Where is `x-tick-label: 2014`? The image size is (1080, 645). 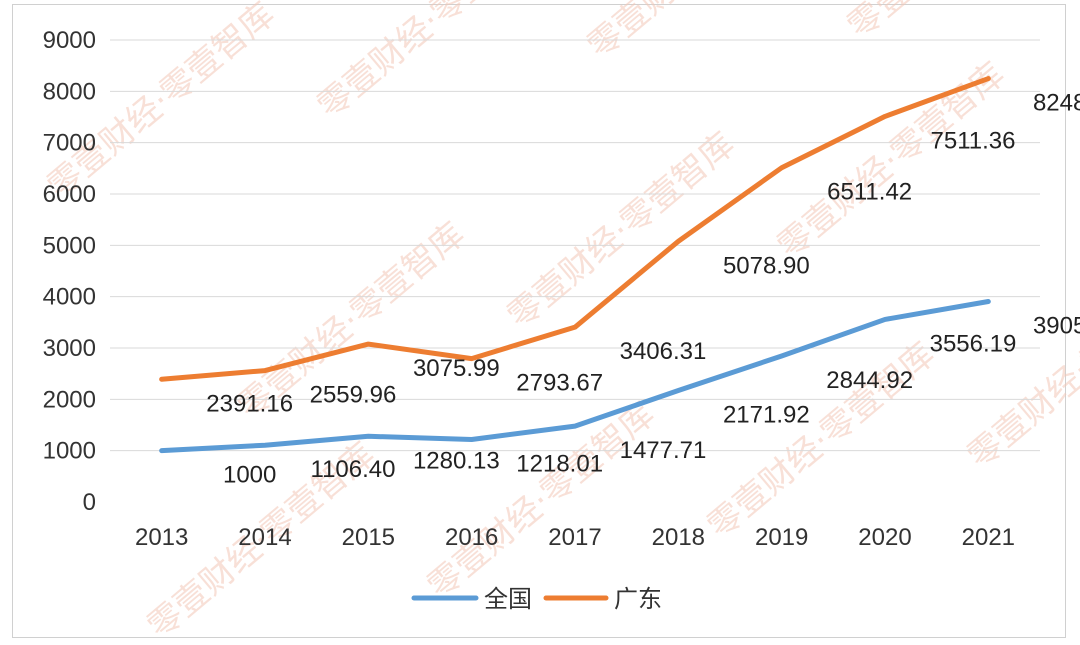 x-tick-label: 2014 is located at coordinates (264, 537).